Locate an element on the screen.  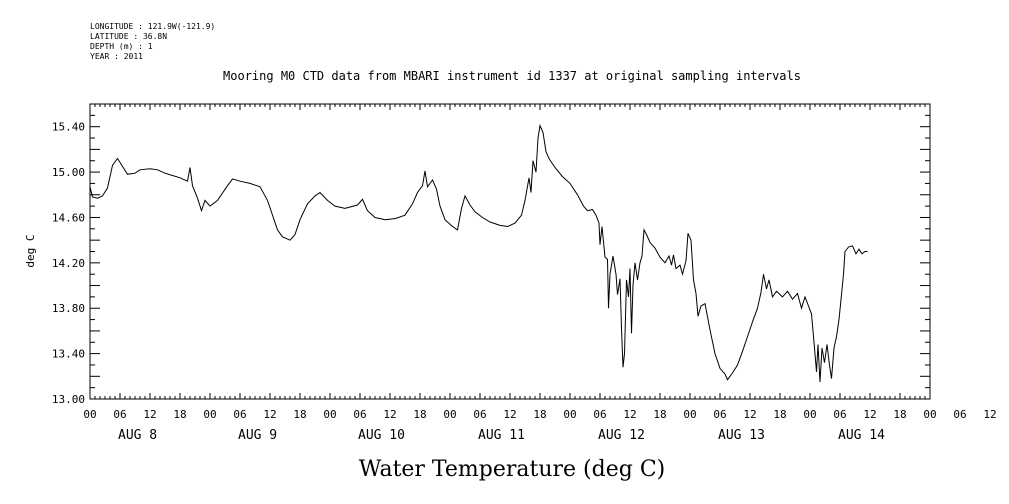
day-label: AUG 14 is located at coordinates (861, 435).